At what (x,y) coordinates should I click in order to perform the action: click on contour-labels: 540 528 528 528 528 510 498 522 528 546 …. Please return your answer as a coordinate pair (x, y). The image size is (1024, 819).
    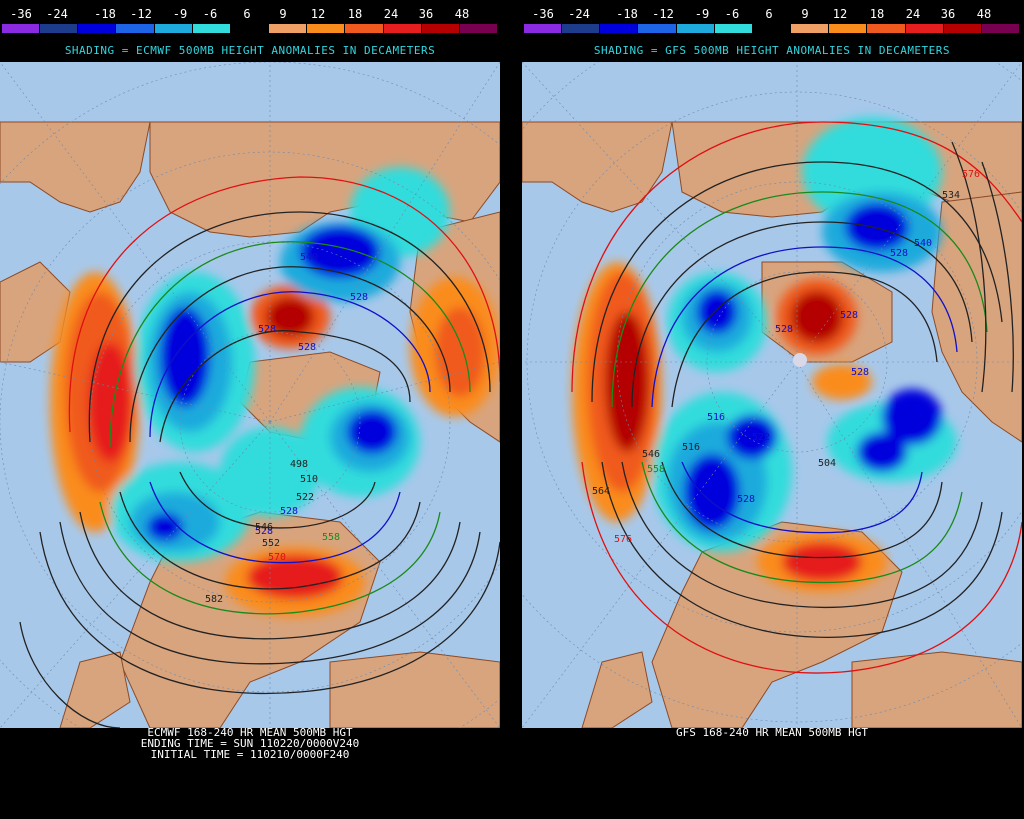
    Looking at the image, I should click on (286, 428).